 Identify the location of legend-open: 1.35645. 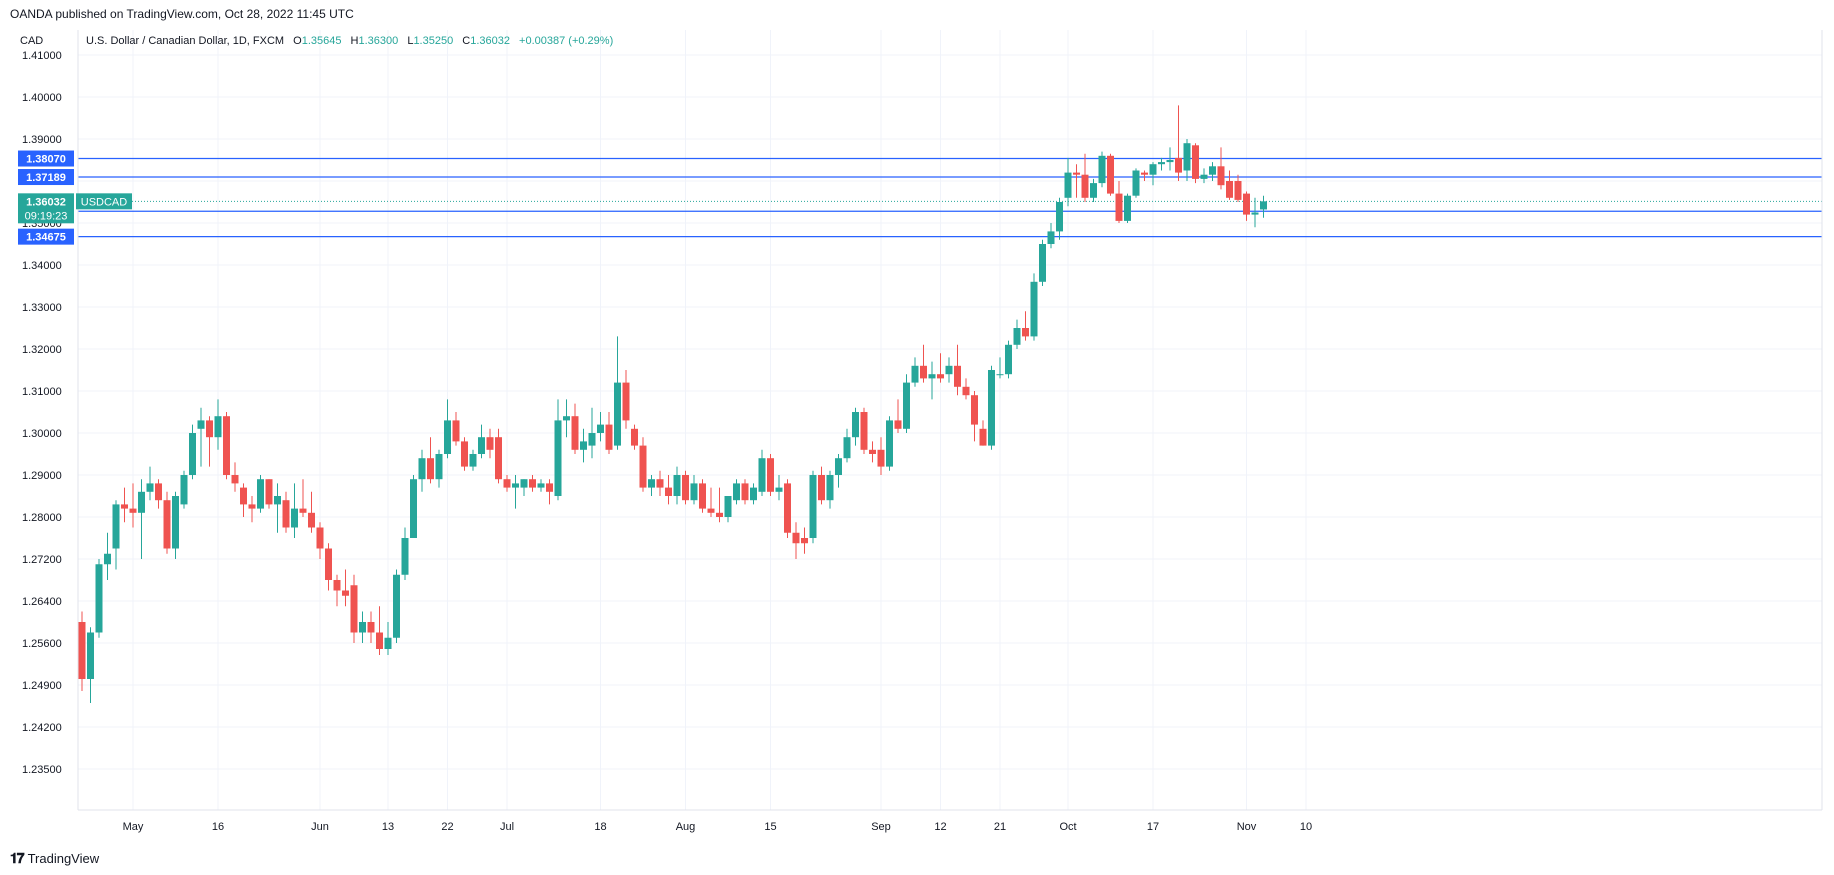
(322, 41).